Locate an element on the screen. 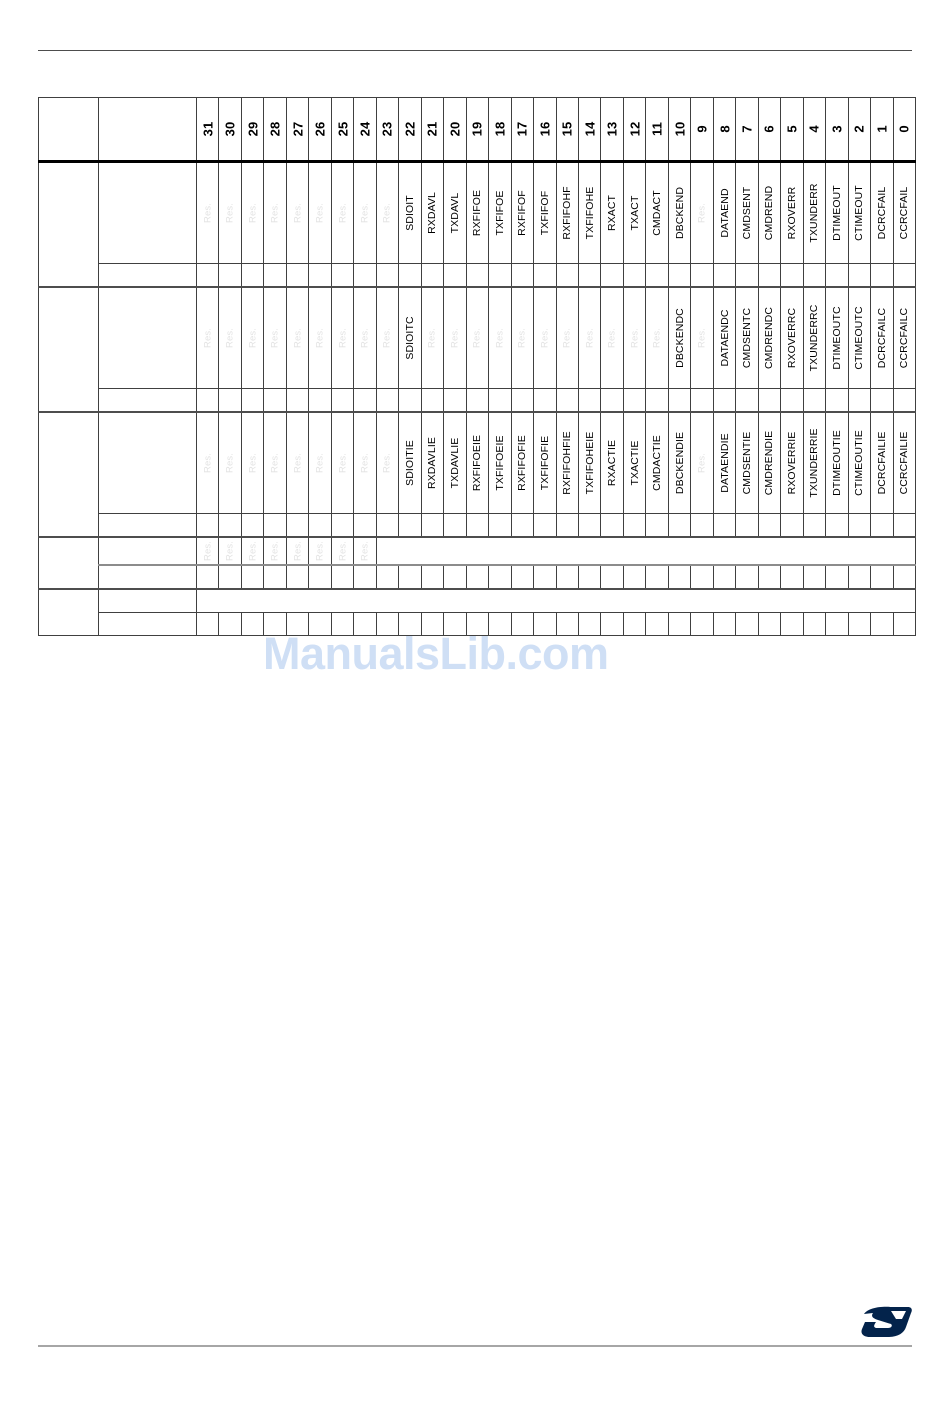 Image resolution: width=950 pixels, height=1420 pixels. bit-number-6: 6 is located at coordinates (769, 130).